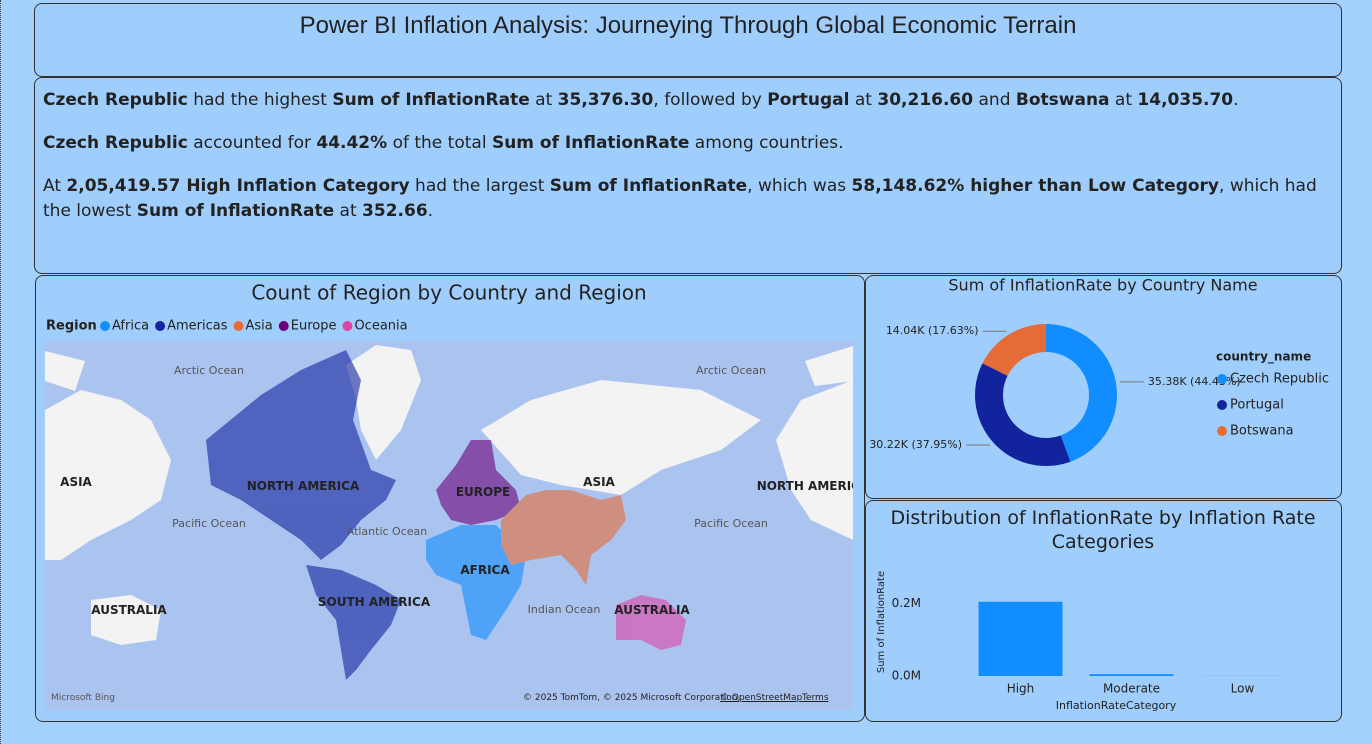 Image resolution: width=1372 pixels, height=744 pixels. What do you see at coordinates (258, 326) in the screenshot?
I see `legend-label: Asia` at bounding box center [258, 326].